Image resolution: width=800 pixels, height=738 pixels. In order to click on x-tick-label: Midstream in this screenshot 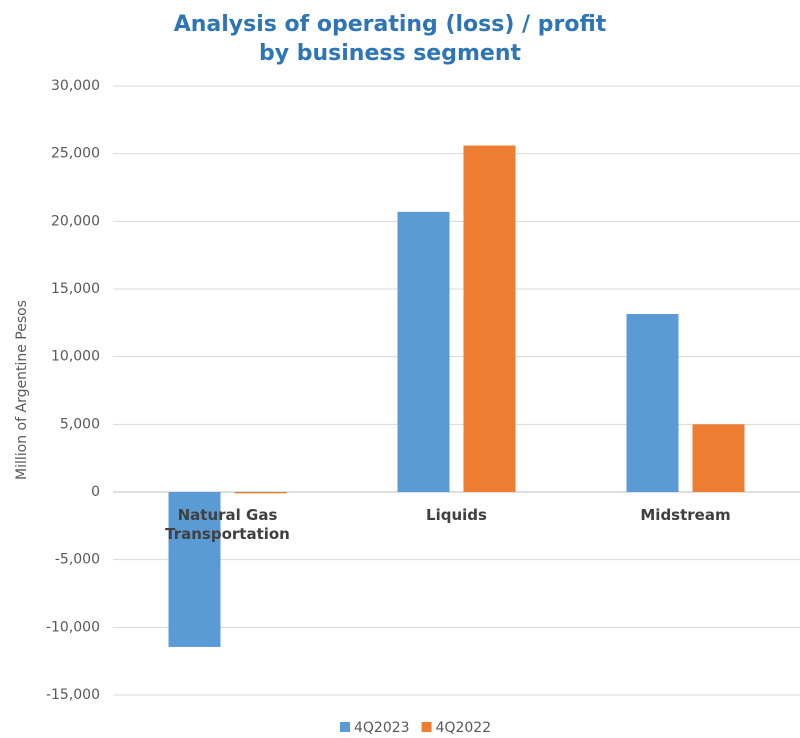, I will do `click(685, 515)`.